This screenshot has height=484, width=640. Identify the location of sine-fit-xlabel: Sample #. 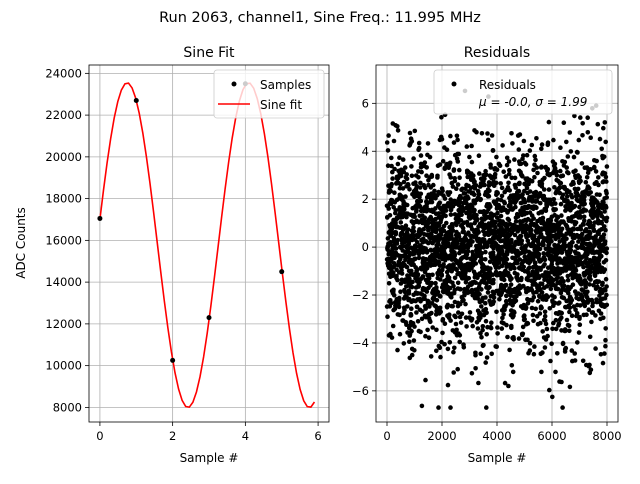
(209, 458).